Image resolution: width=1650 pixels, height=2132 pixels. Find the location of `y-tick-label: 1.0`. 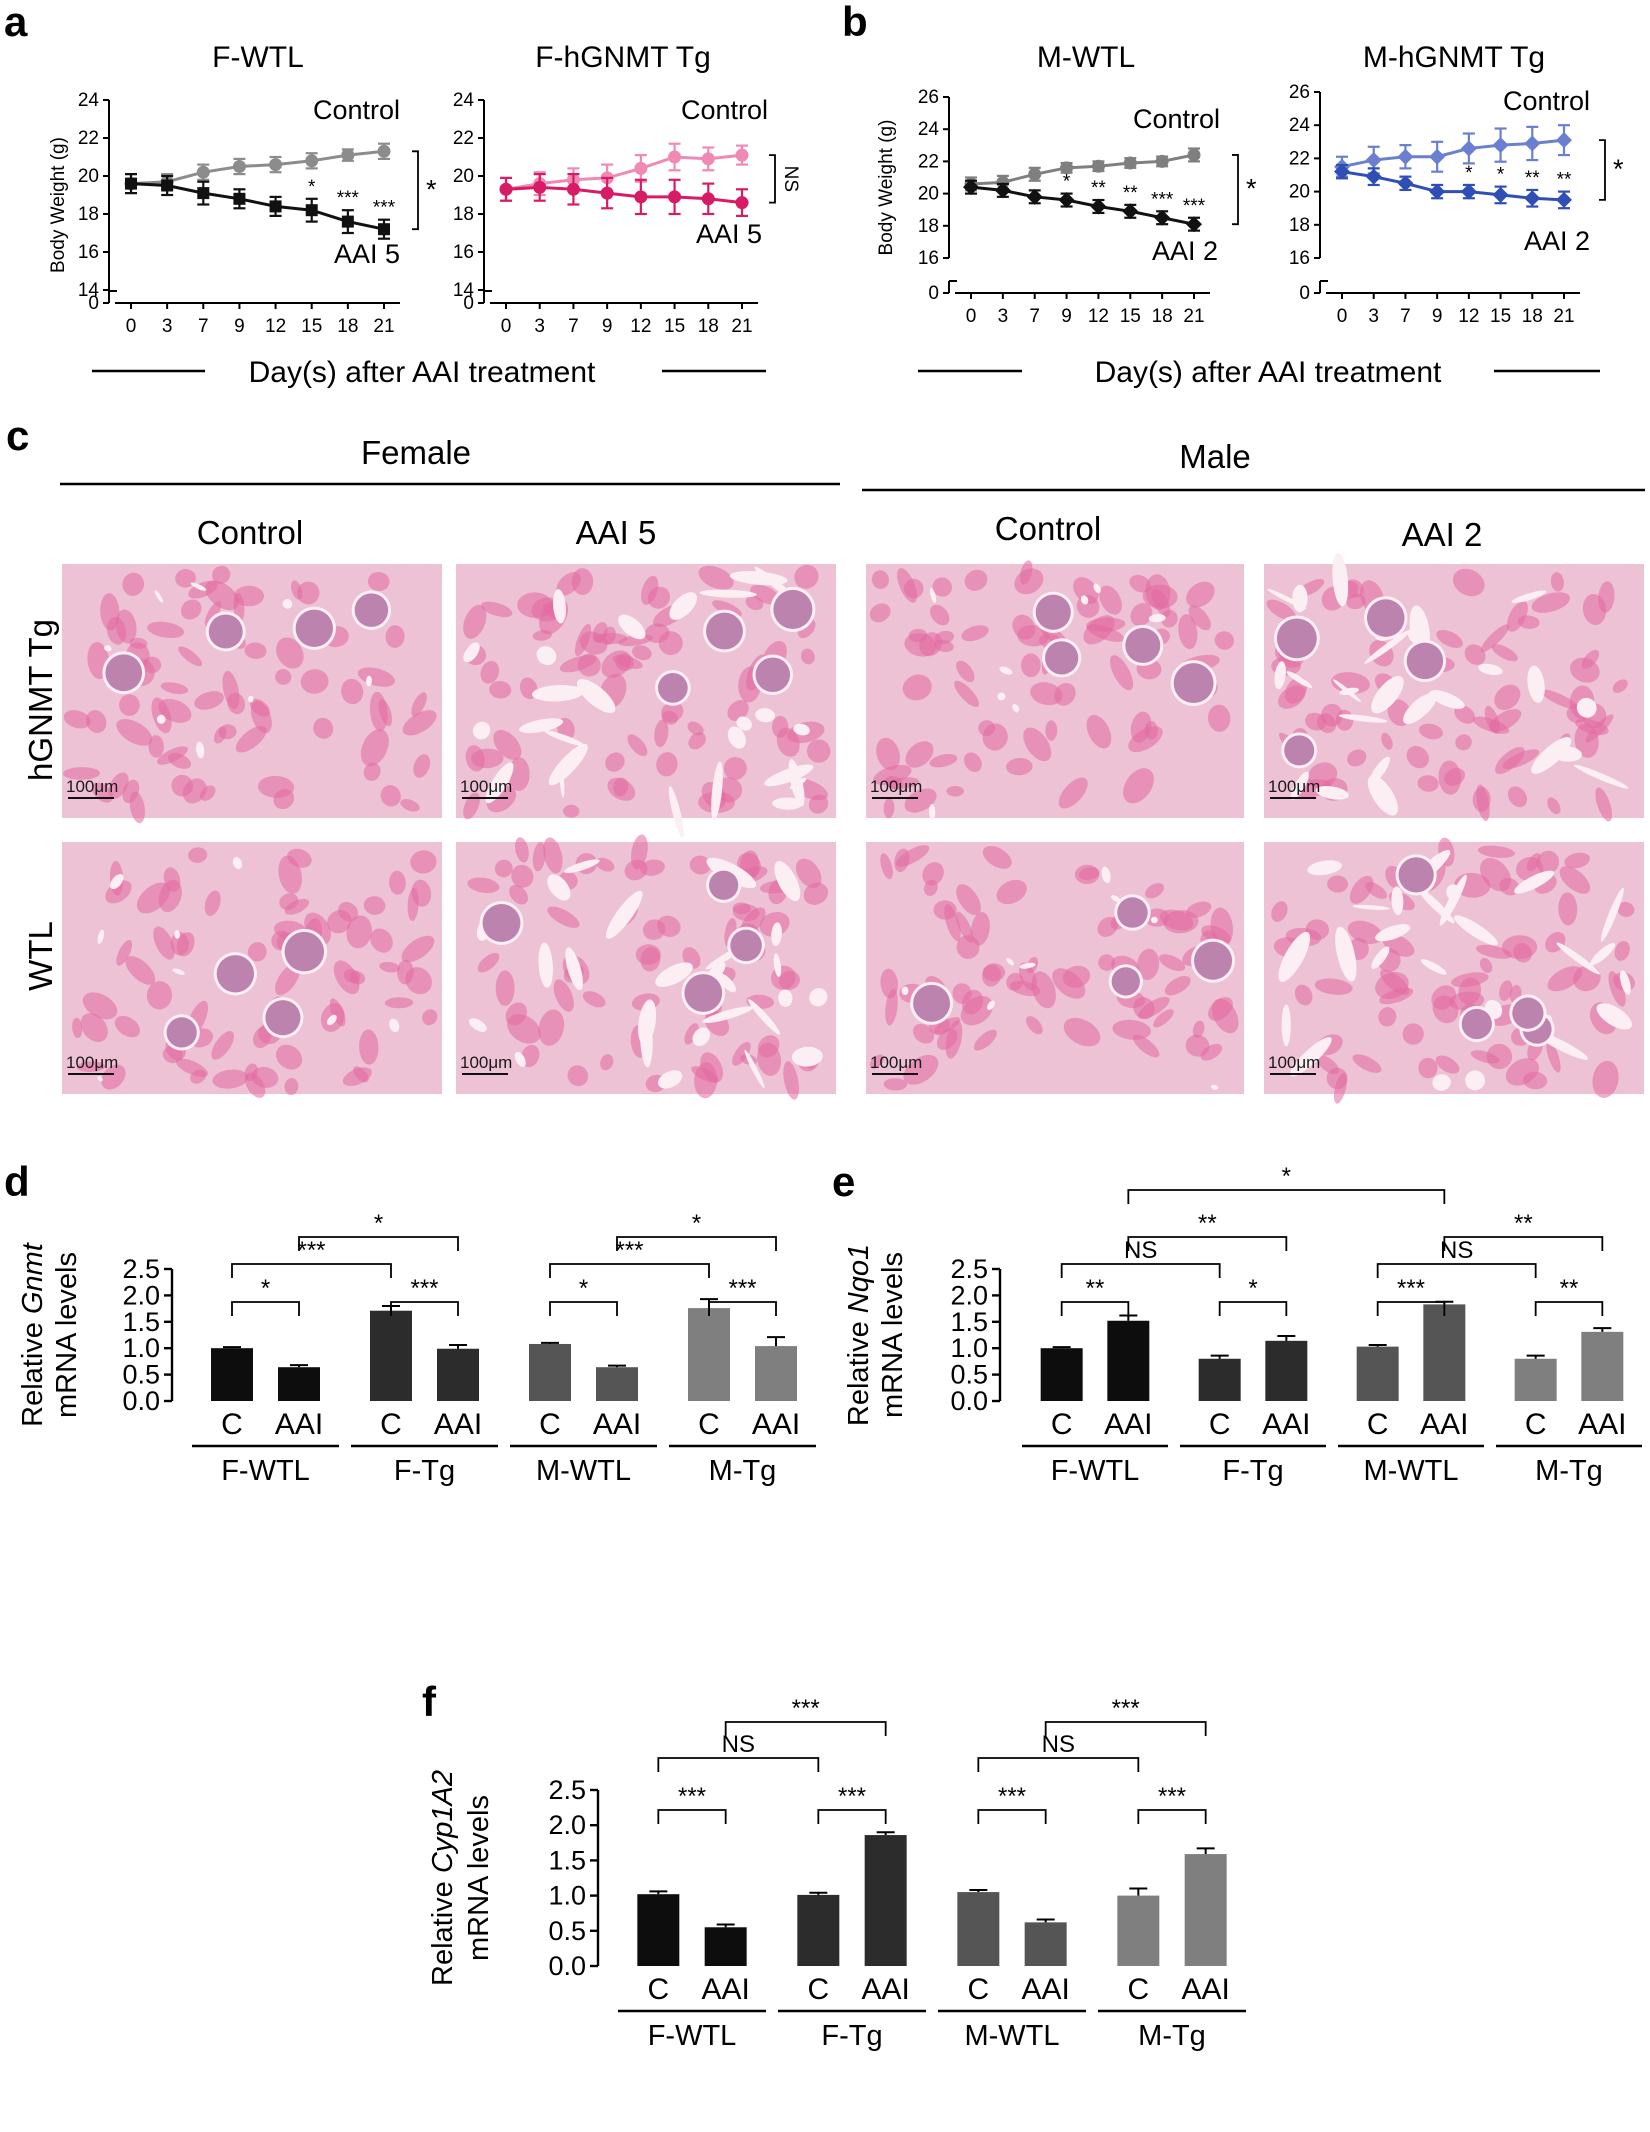

y-tick-label: 1.0 is located at coordinates (567, 1896).